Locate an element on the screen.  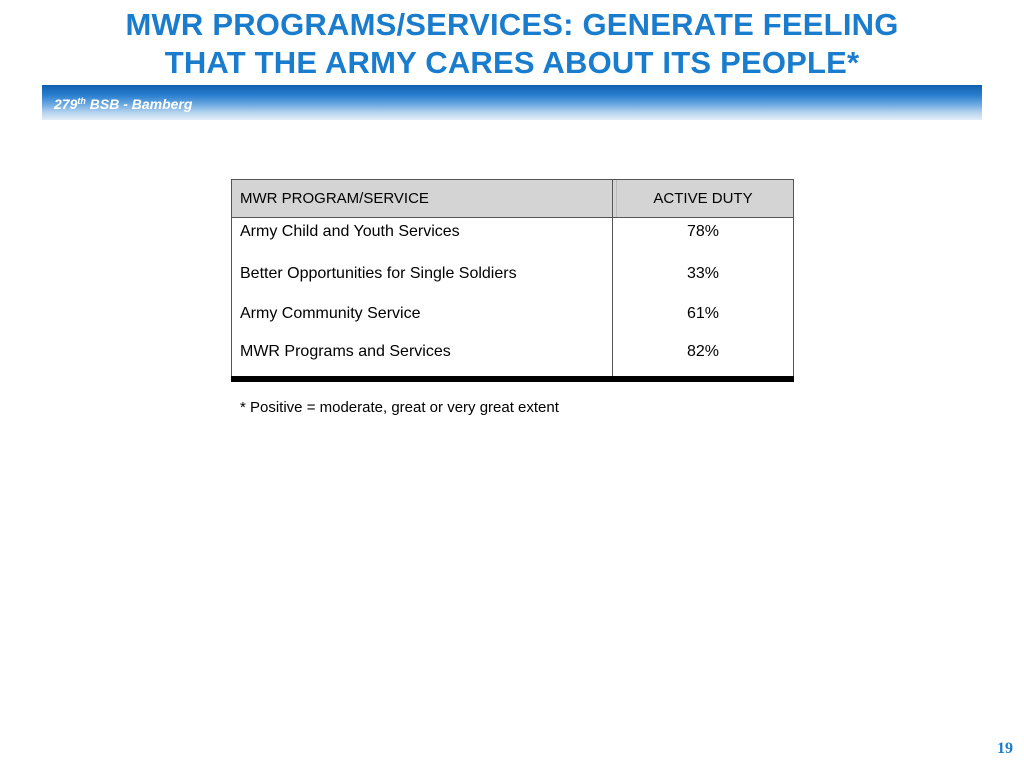
page-number: 19 is located at coordinates (1005, 748).